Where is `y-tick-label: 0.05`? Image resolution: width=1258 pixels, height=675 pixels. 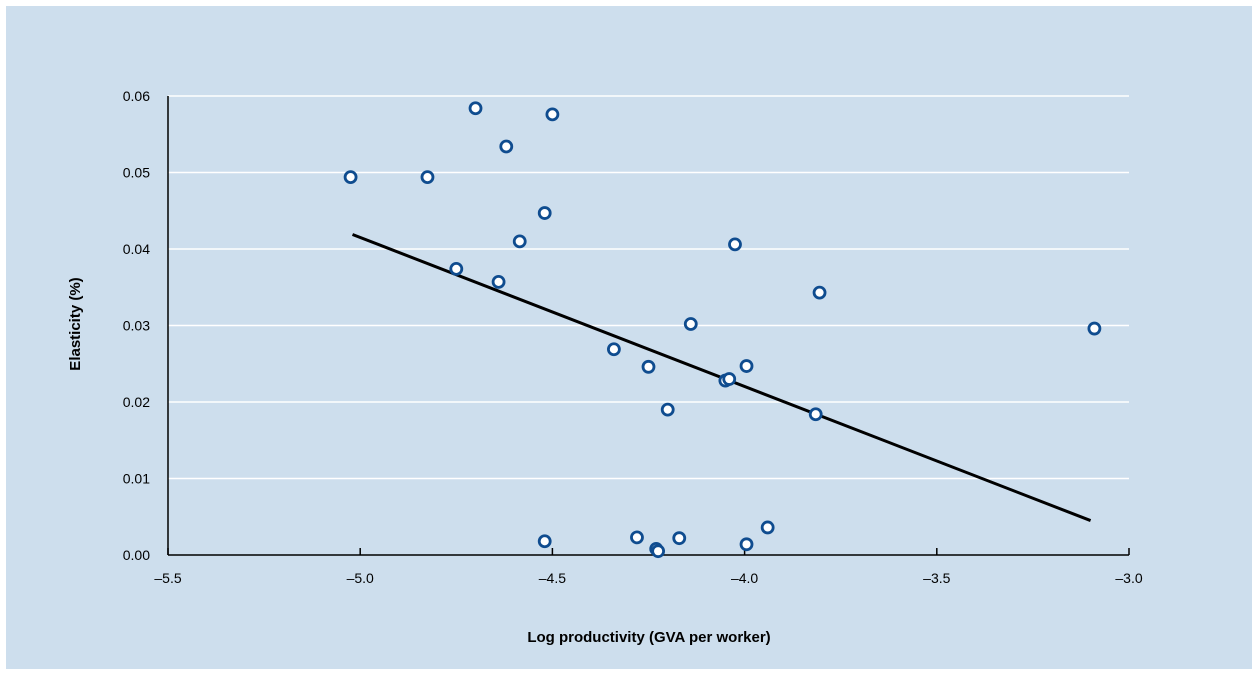 y-tick-label: 0.05 is located at coordinates (136, 173).